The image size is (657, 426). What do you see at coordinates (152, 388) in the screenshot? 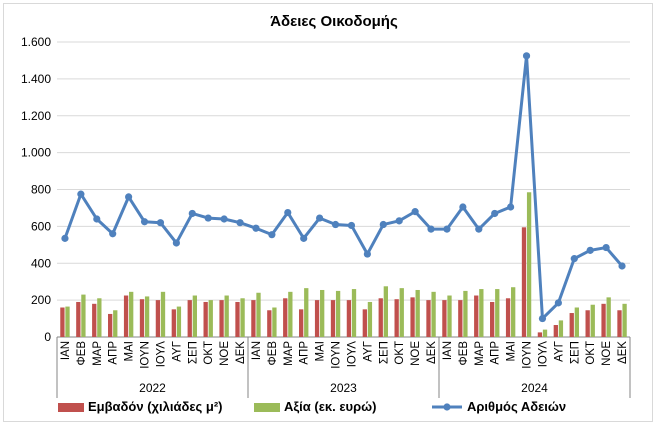
I see `year-label: 2022` at bounding box center [152, 388].